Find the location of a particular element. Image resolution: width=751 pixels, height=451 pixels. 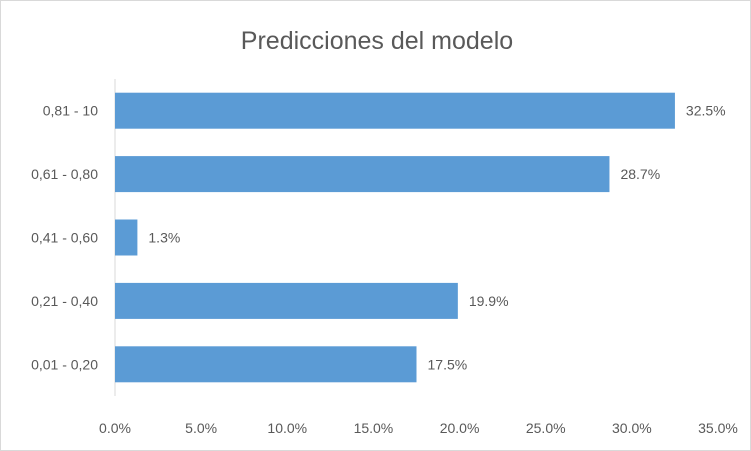

x-tick-label-7: 35.0% is located at coordinates (718, 428).